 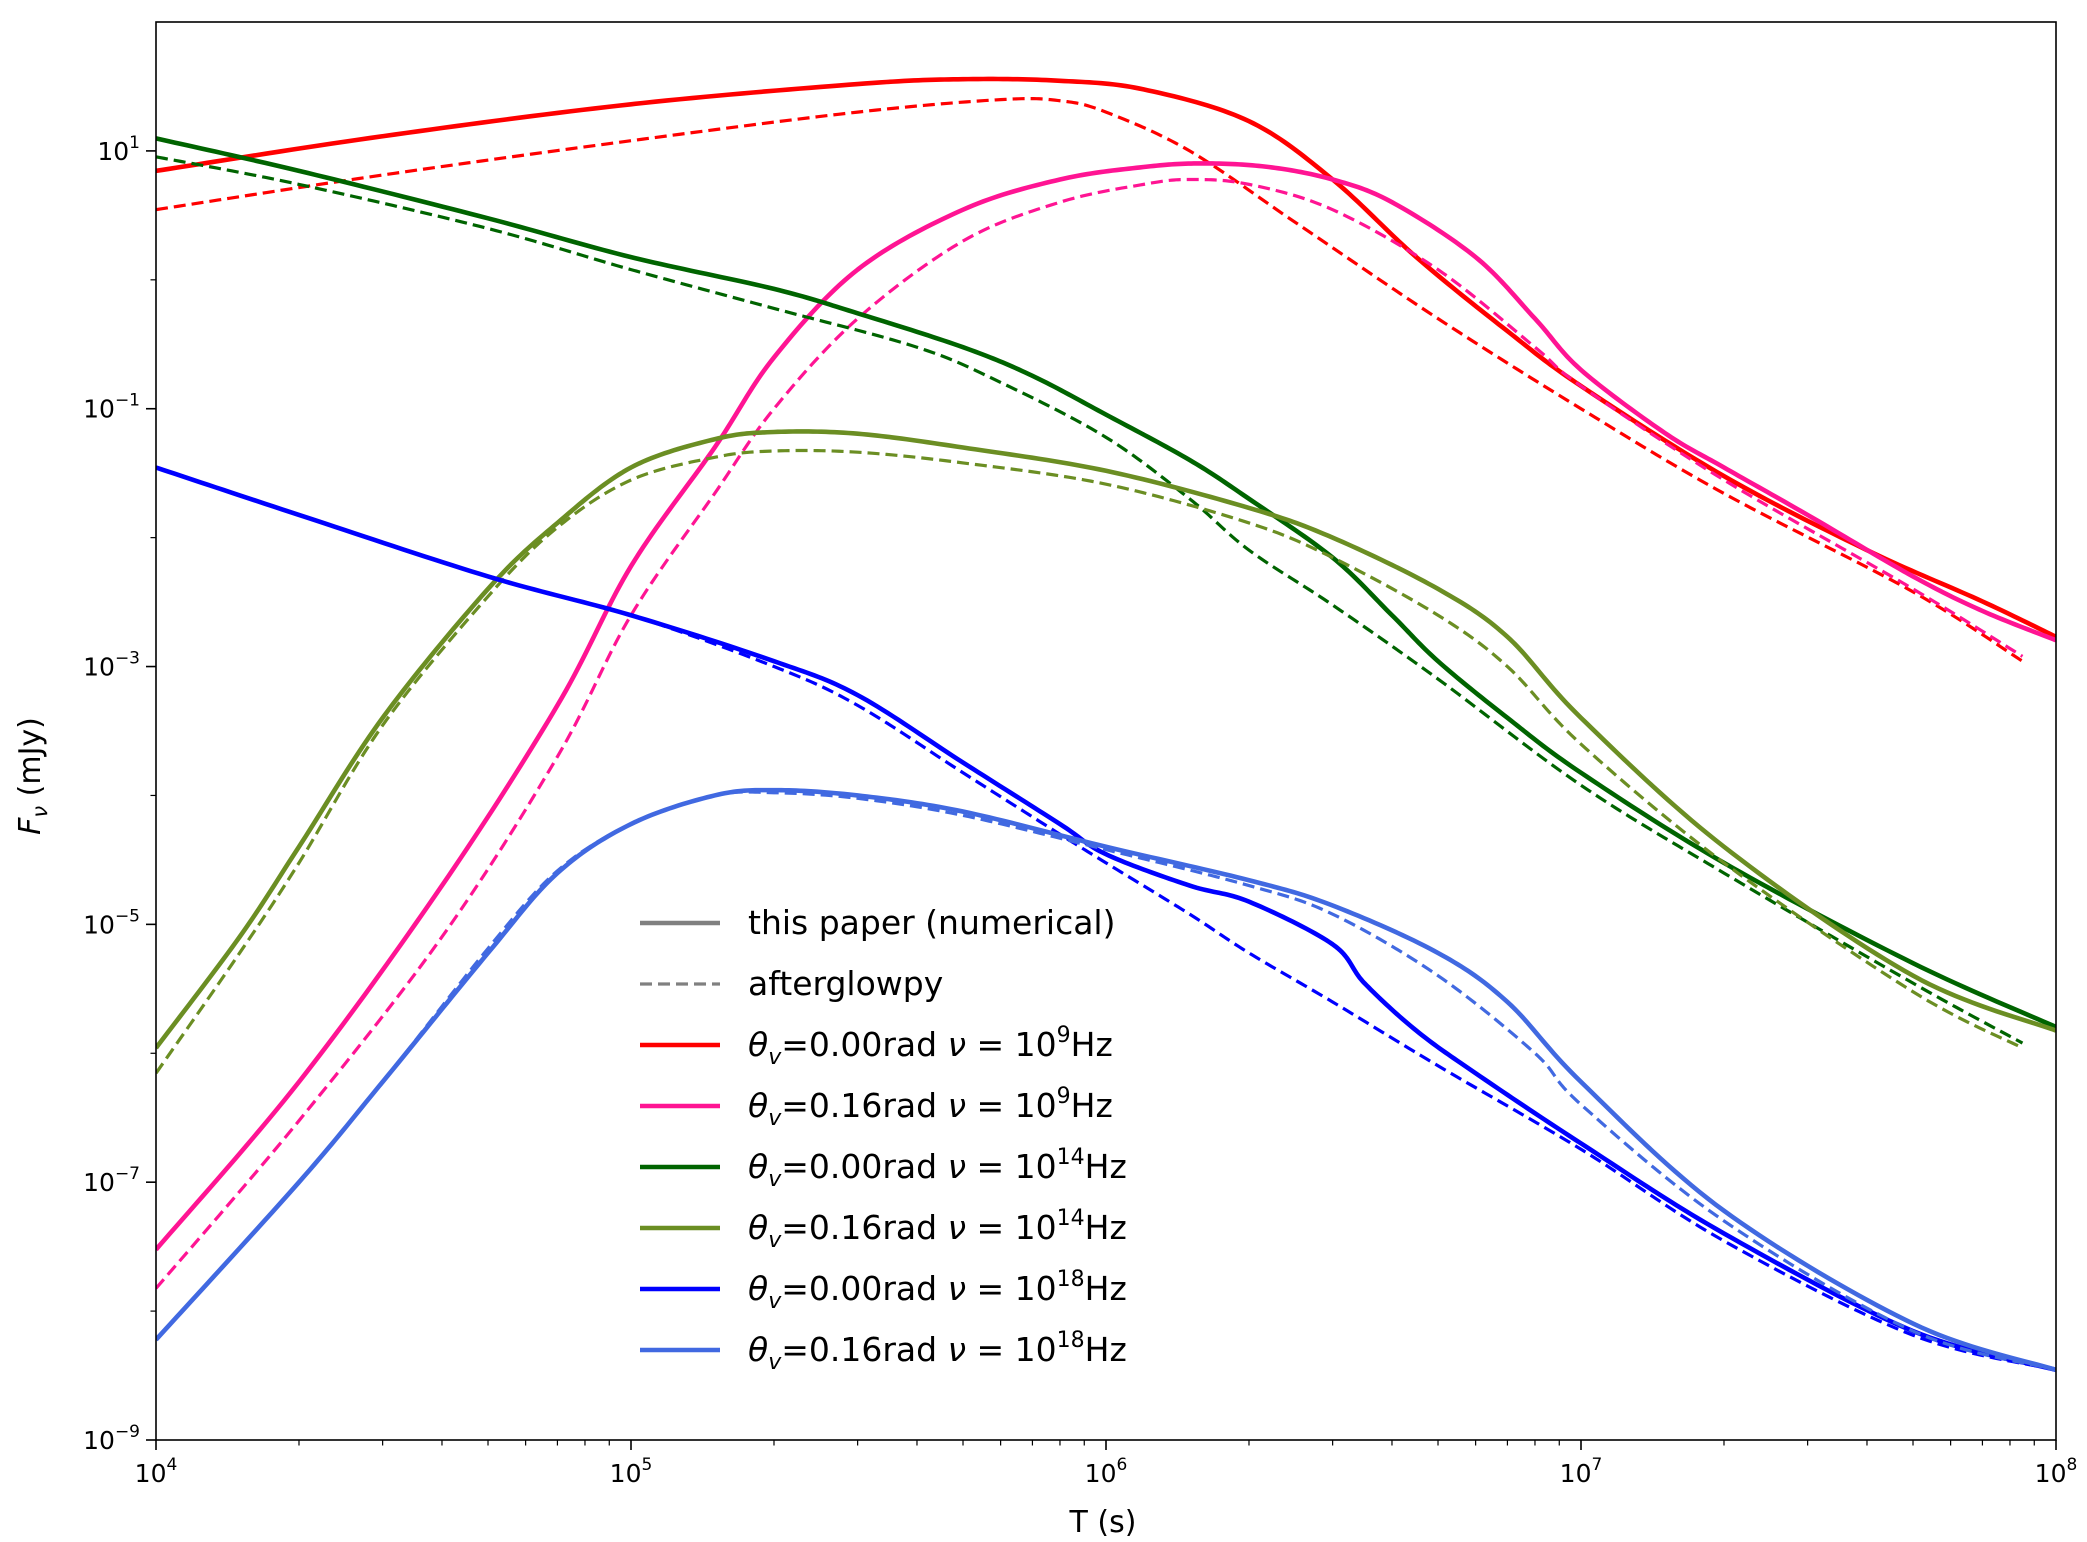 I want to click on legend-entry-8: θv=0.16rad ν = 1018Hz, so click(x=937, y=1351).